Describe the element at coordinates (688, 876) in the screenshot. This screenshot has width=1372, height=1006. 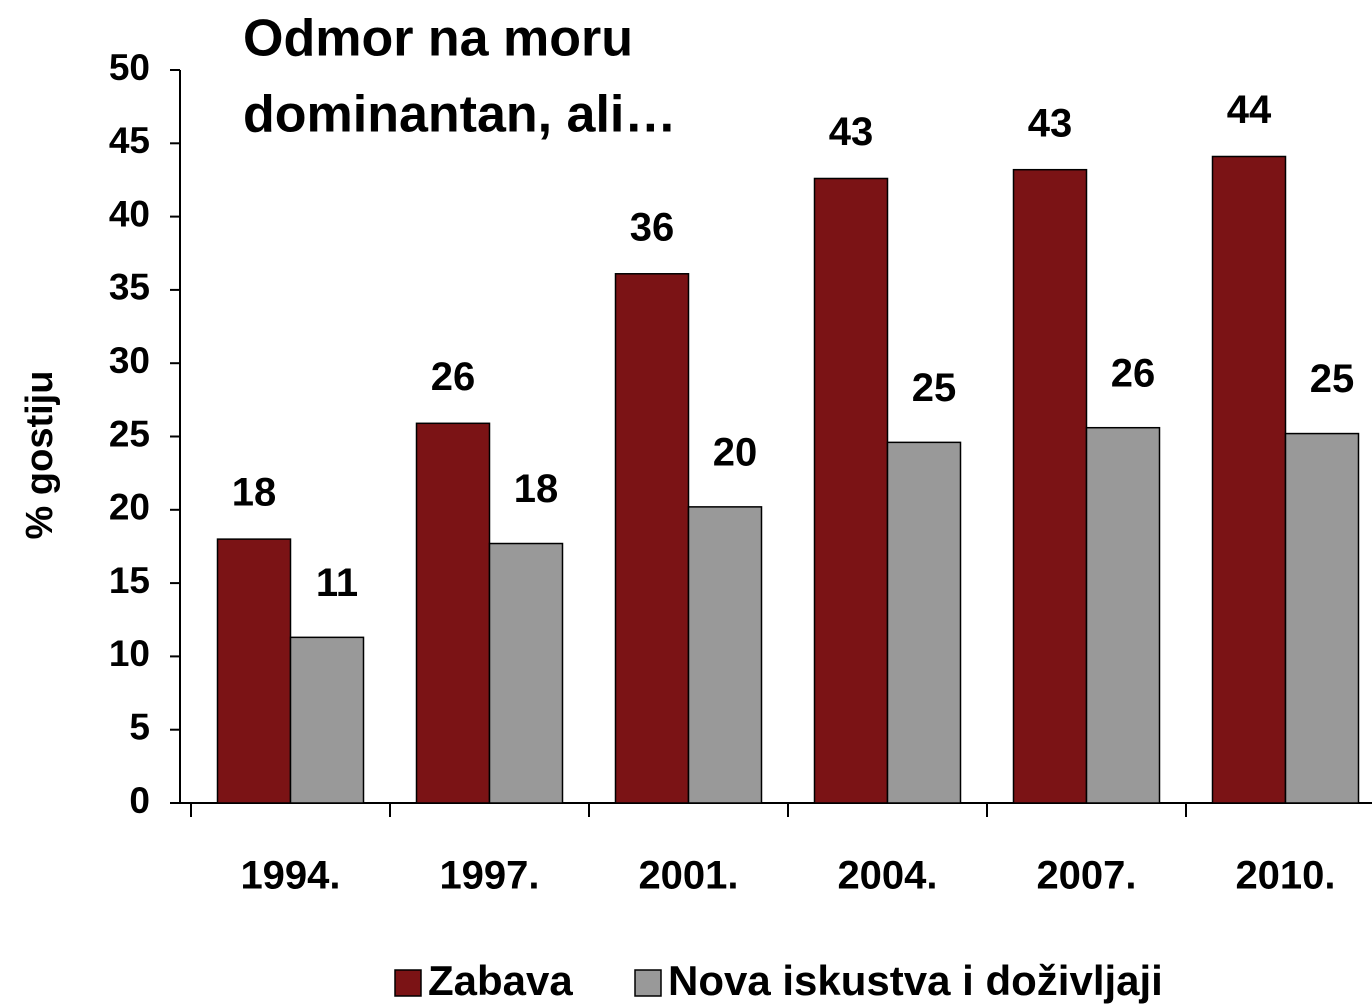
I see `x-tick-label: 2001.` at that location.